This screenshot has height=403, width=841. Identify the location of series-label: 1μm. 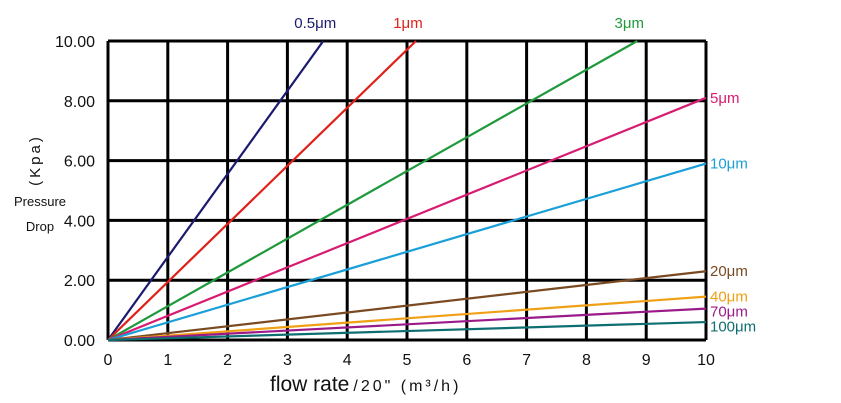
(407, 23).